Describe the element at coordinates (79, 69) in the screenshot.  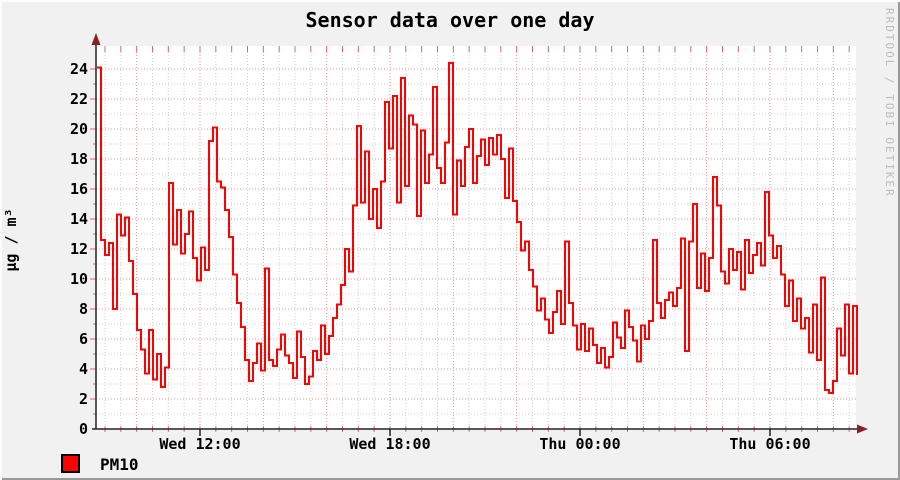
I see `y-tick-label: 24` at that location.